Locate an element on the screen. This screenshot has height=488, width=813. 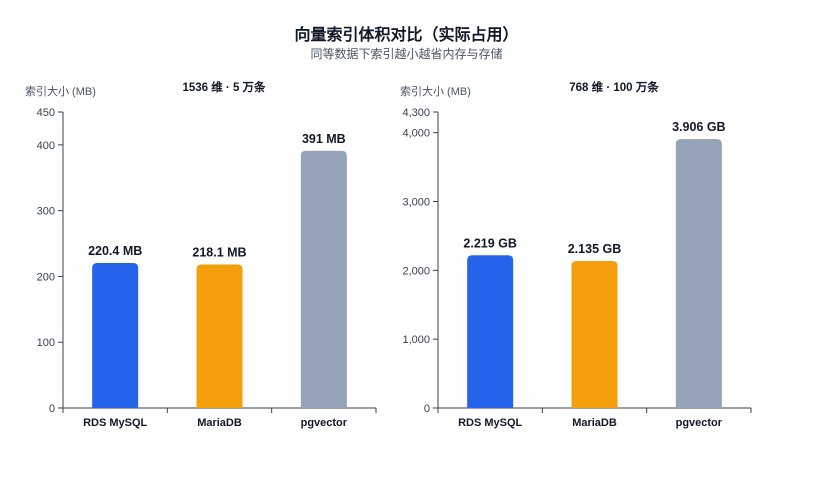
chart1-y-tick-label: 100 is located at coordinates (46, 343).